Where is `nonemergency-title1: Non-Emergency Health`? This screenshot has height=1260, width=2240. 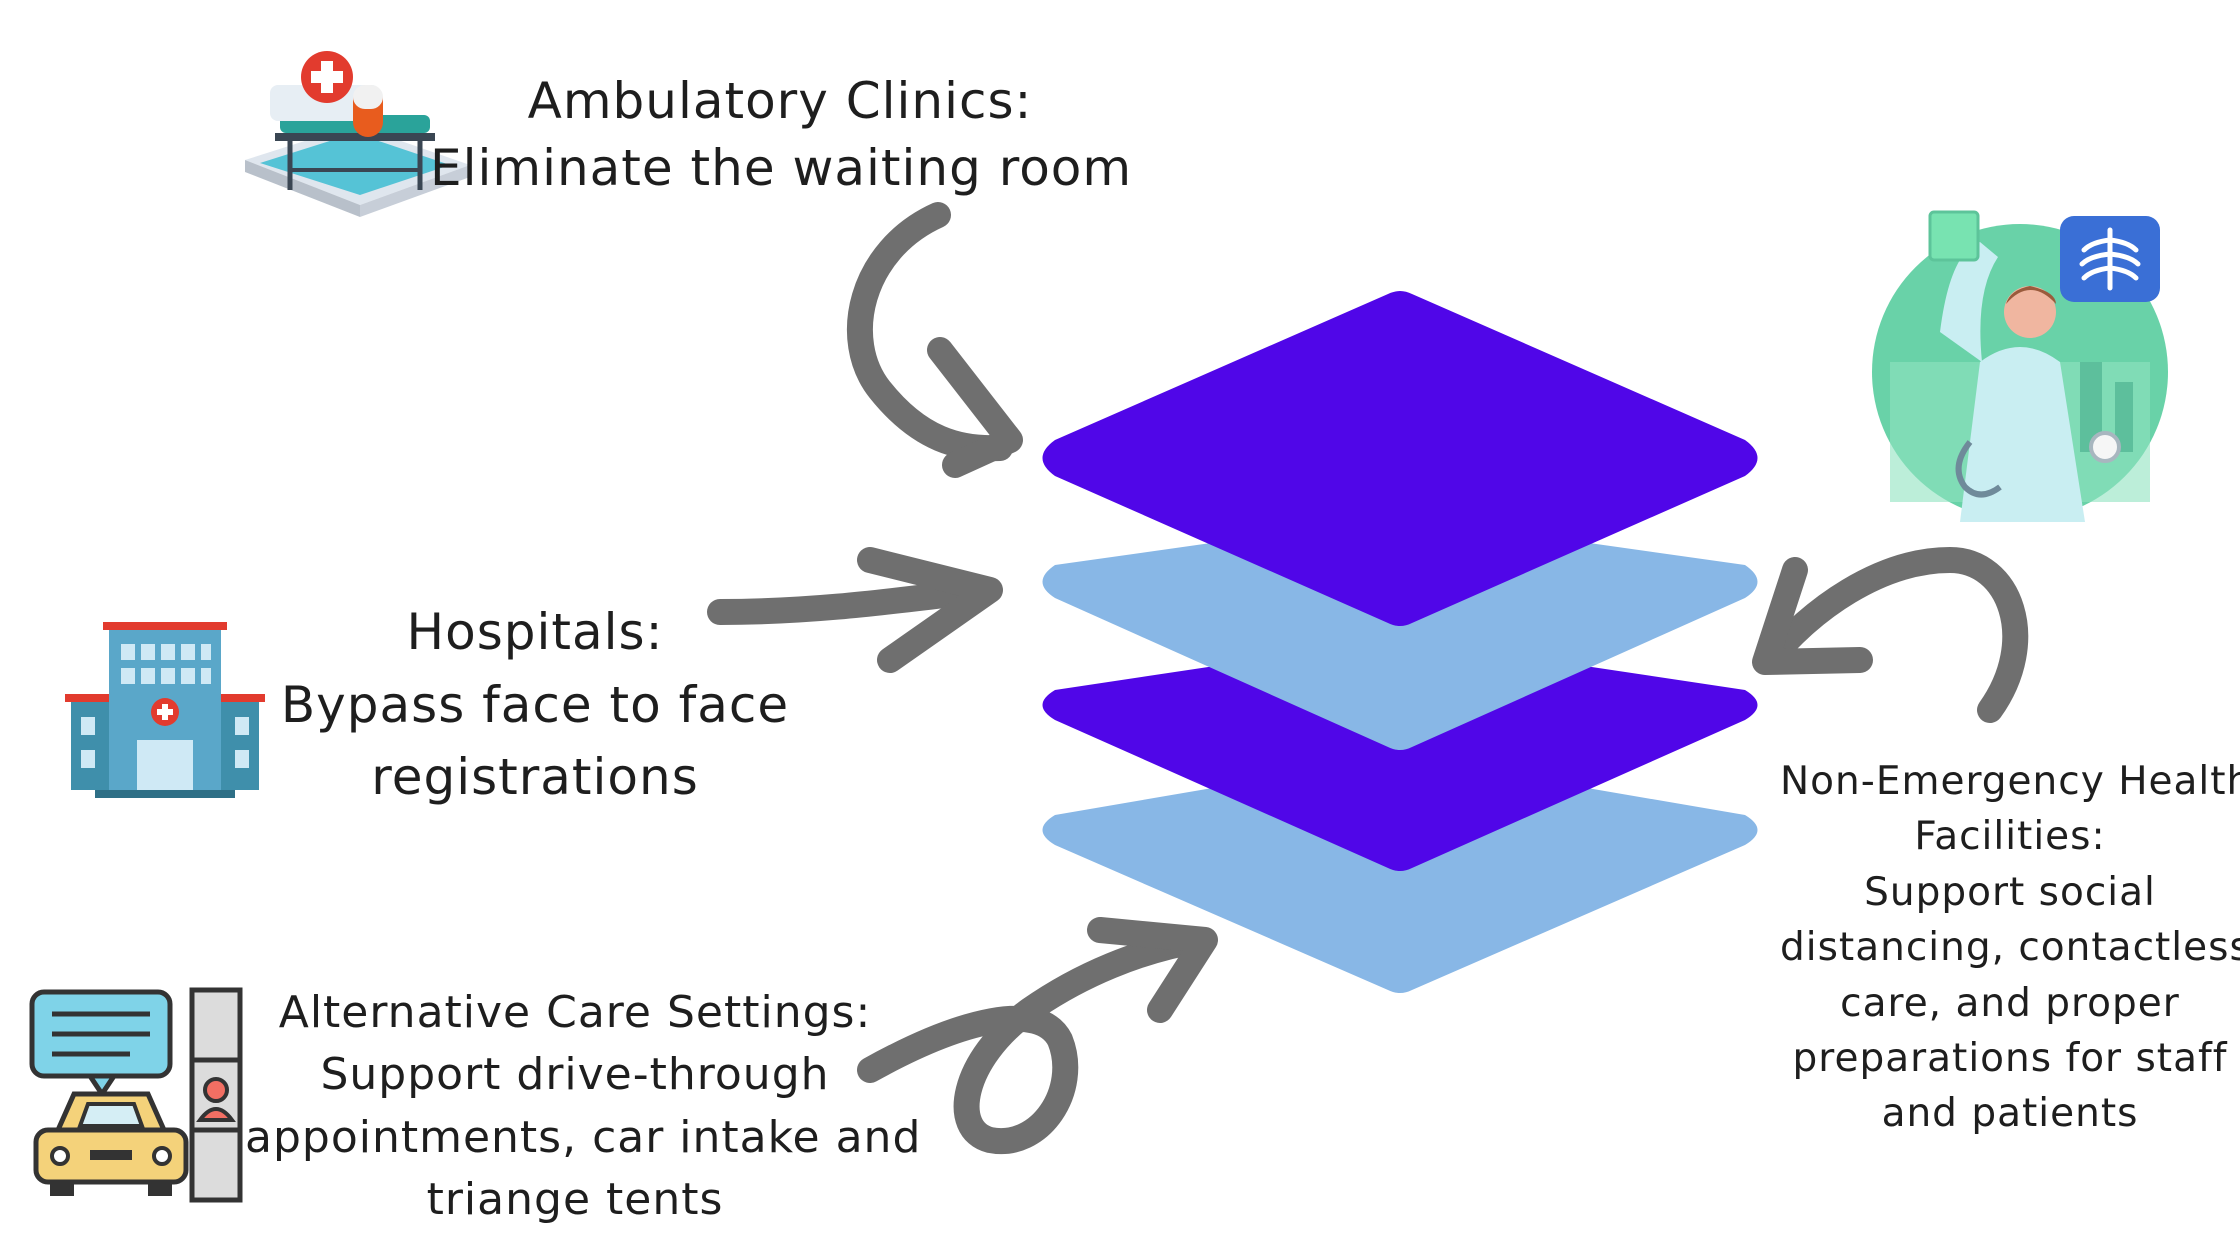 nonemergency-title1: Non-Emergency Health is located at coordinates (2010, 781).